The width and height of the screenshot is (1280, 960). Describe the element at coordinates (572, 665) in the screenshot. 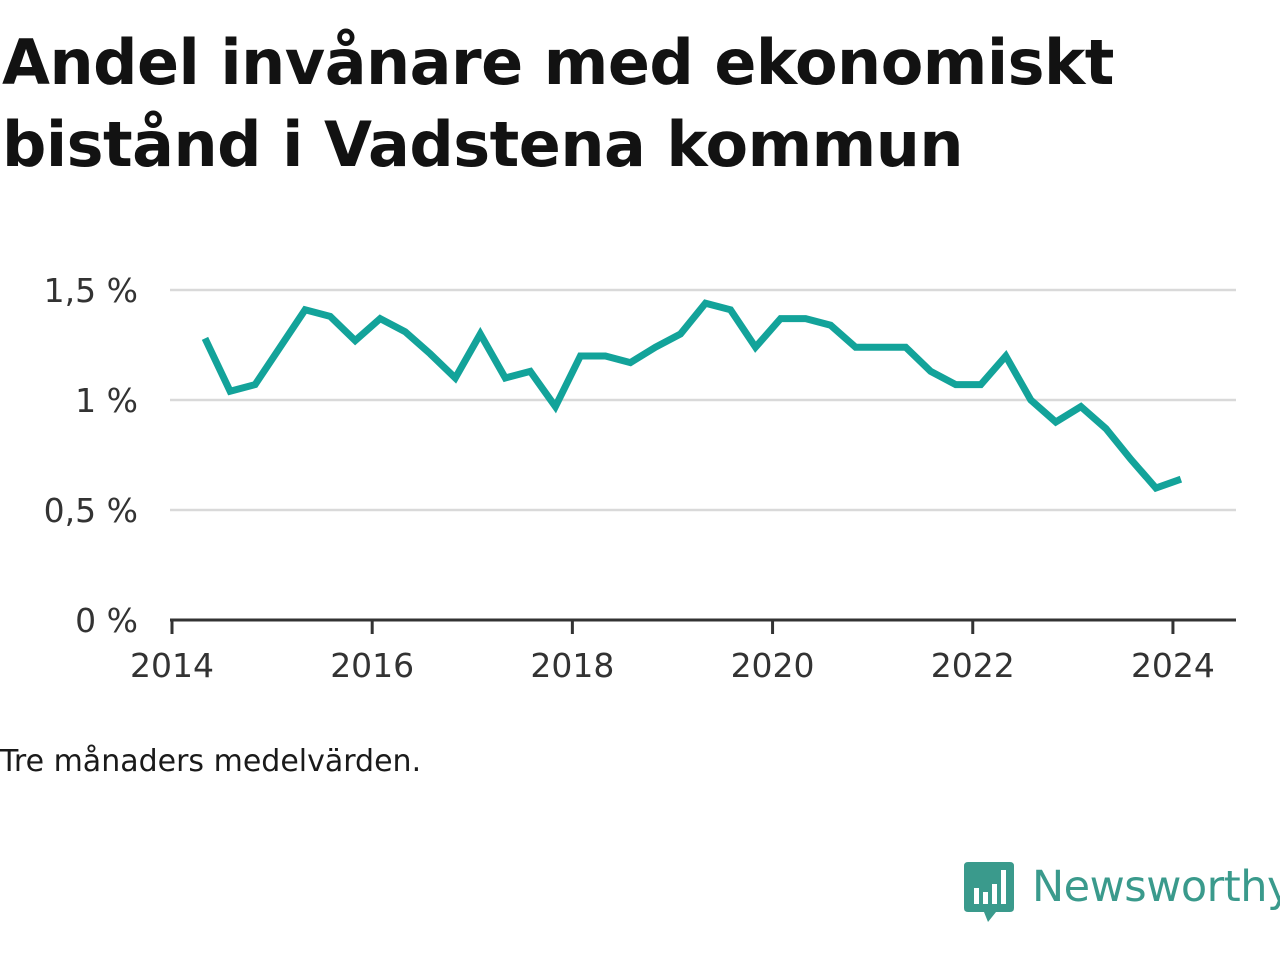

I see `x-tick-label: 2018` at that location.